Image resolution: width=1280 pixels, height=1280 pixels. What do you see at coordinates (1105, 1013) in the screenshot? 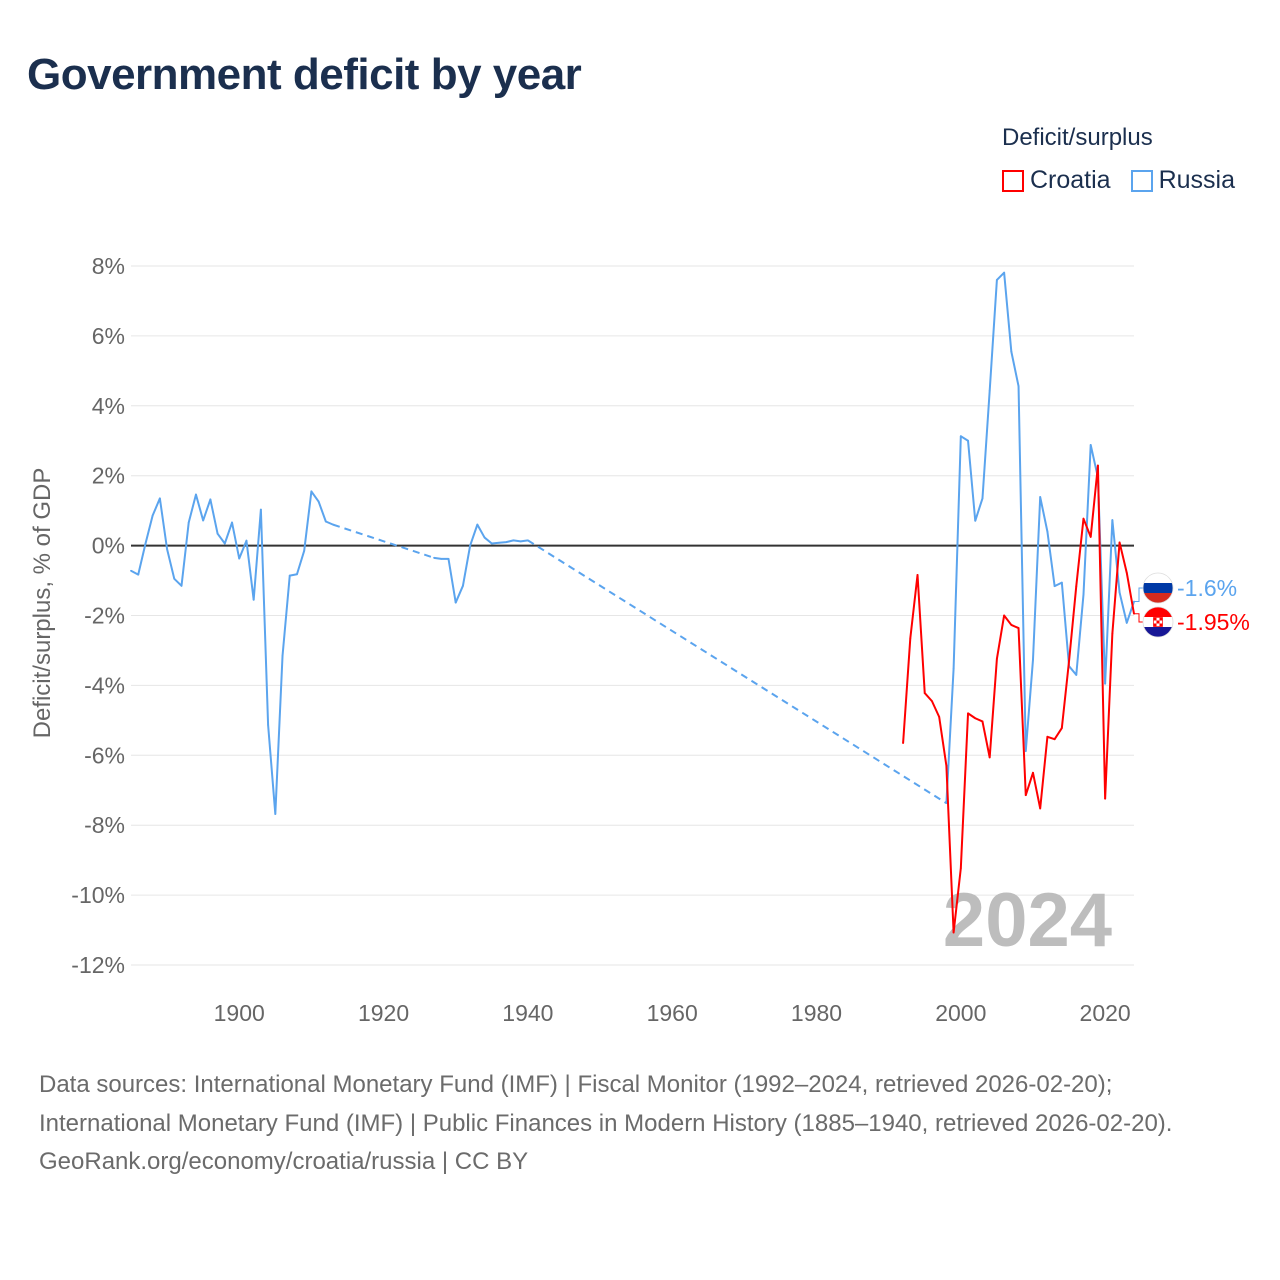
I see `x-tick-label: 2020` at bounding box center [1105, 1013].